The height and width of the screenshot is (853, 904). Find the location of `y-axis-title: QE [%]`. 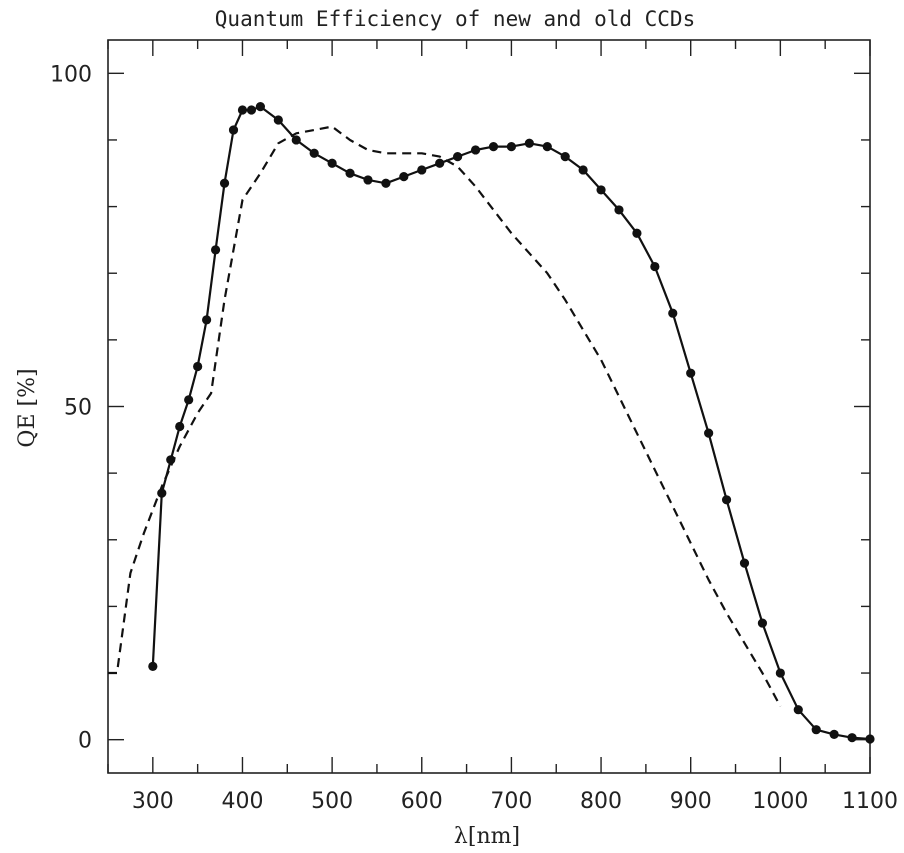

y-axis-title: QE [%] is located at coordinates (27, 407).